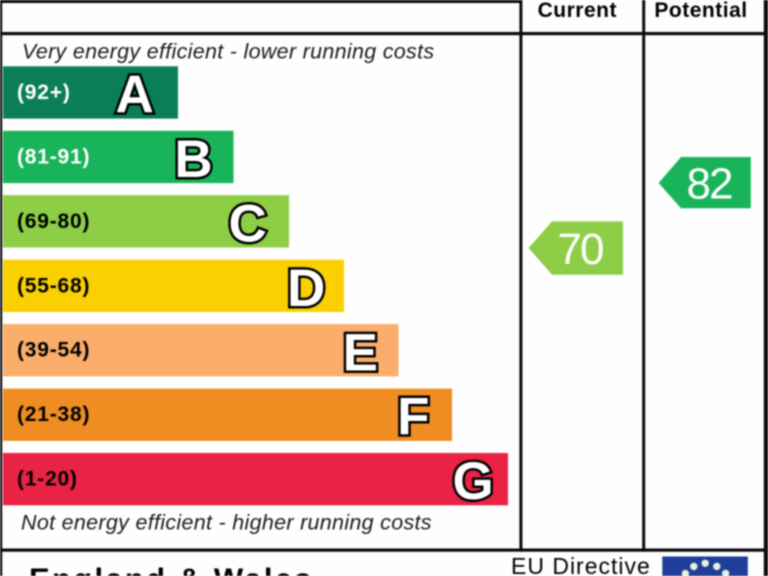  What do you see at coordinates (580, 249) in the screenshot?
I see `svg-text: 70` at bounding box center [580, 249].